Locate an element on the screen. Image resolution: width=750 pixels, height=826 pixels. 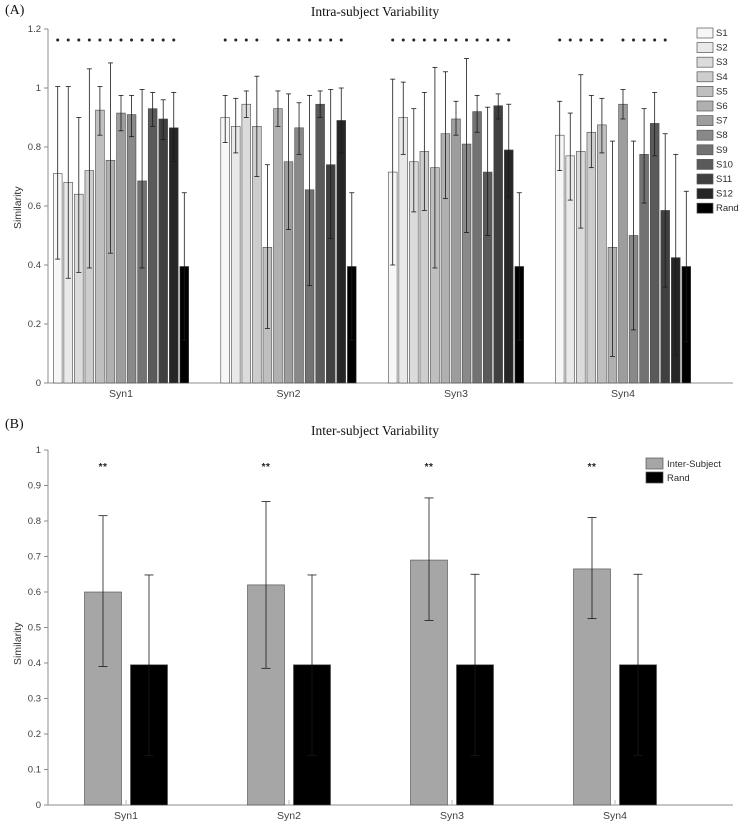
panel-a-letter: (A) is located at coordinates (15, 10).